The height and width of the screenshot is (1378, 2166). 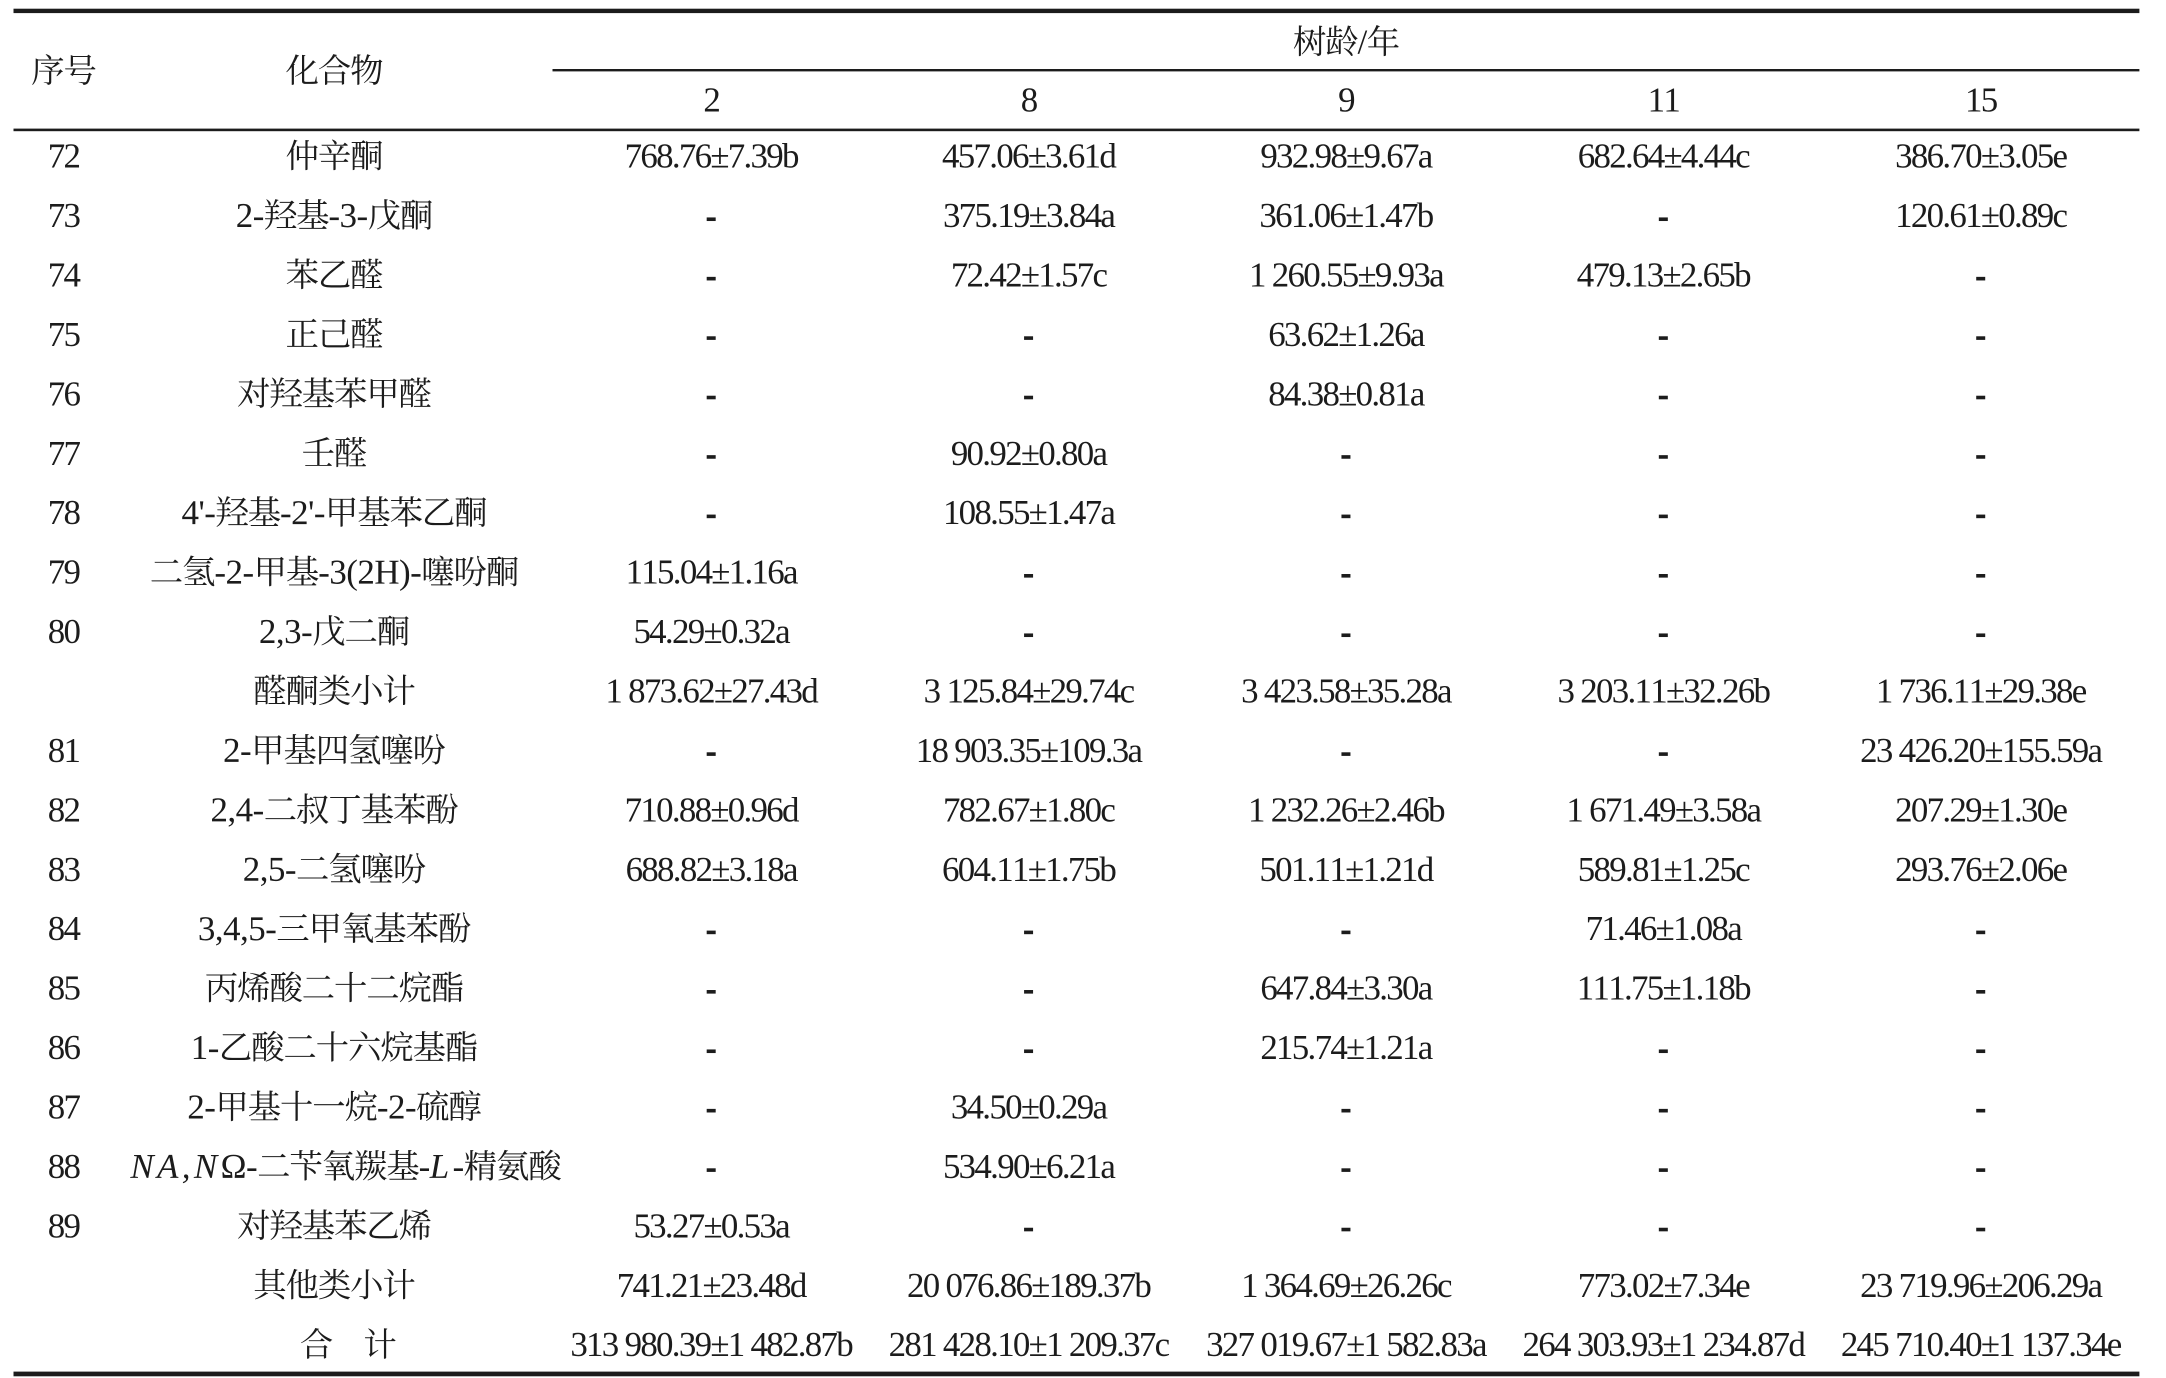 What do you see at coordinates (1346, 869) in the screenshot?
I see `svg-text: 501.11±1.21d` at bounding box center [1346, 869].